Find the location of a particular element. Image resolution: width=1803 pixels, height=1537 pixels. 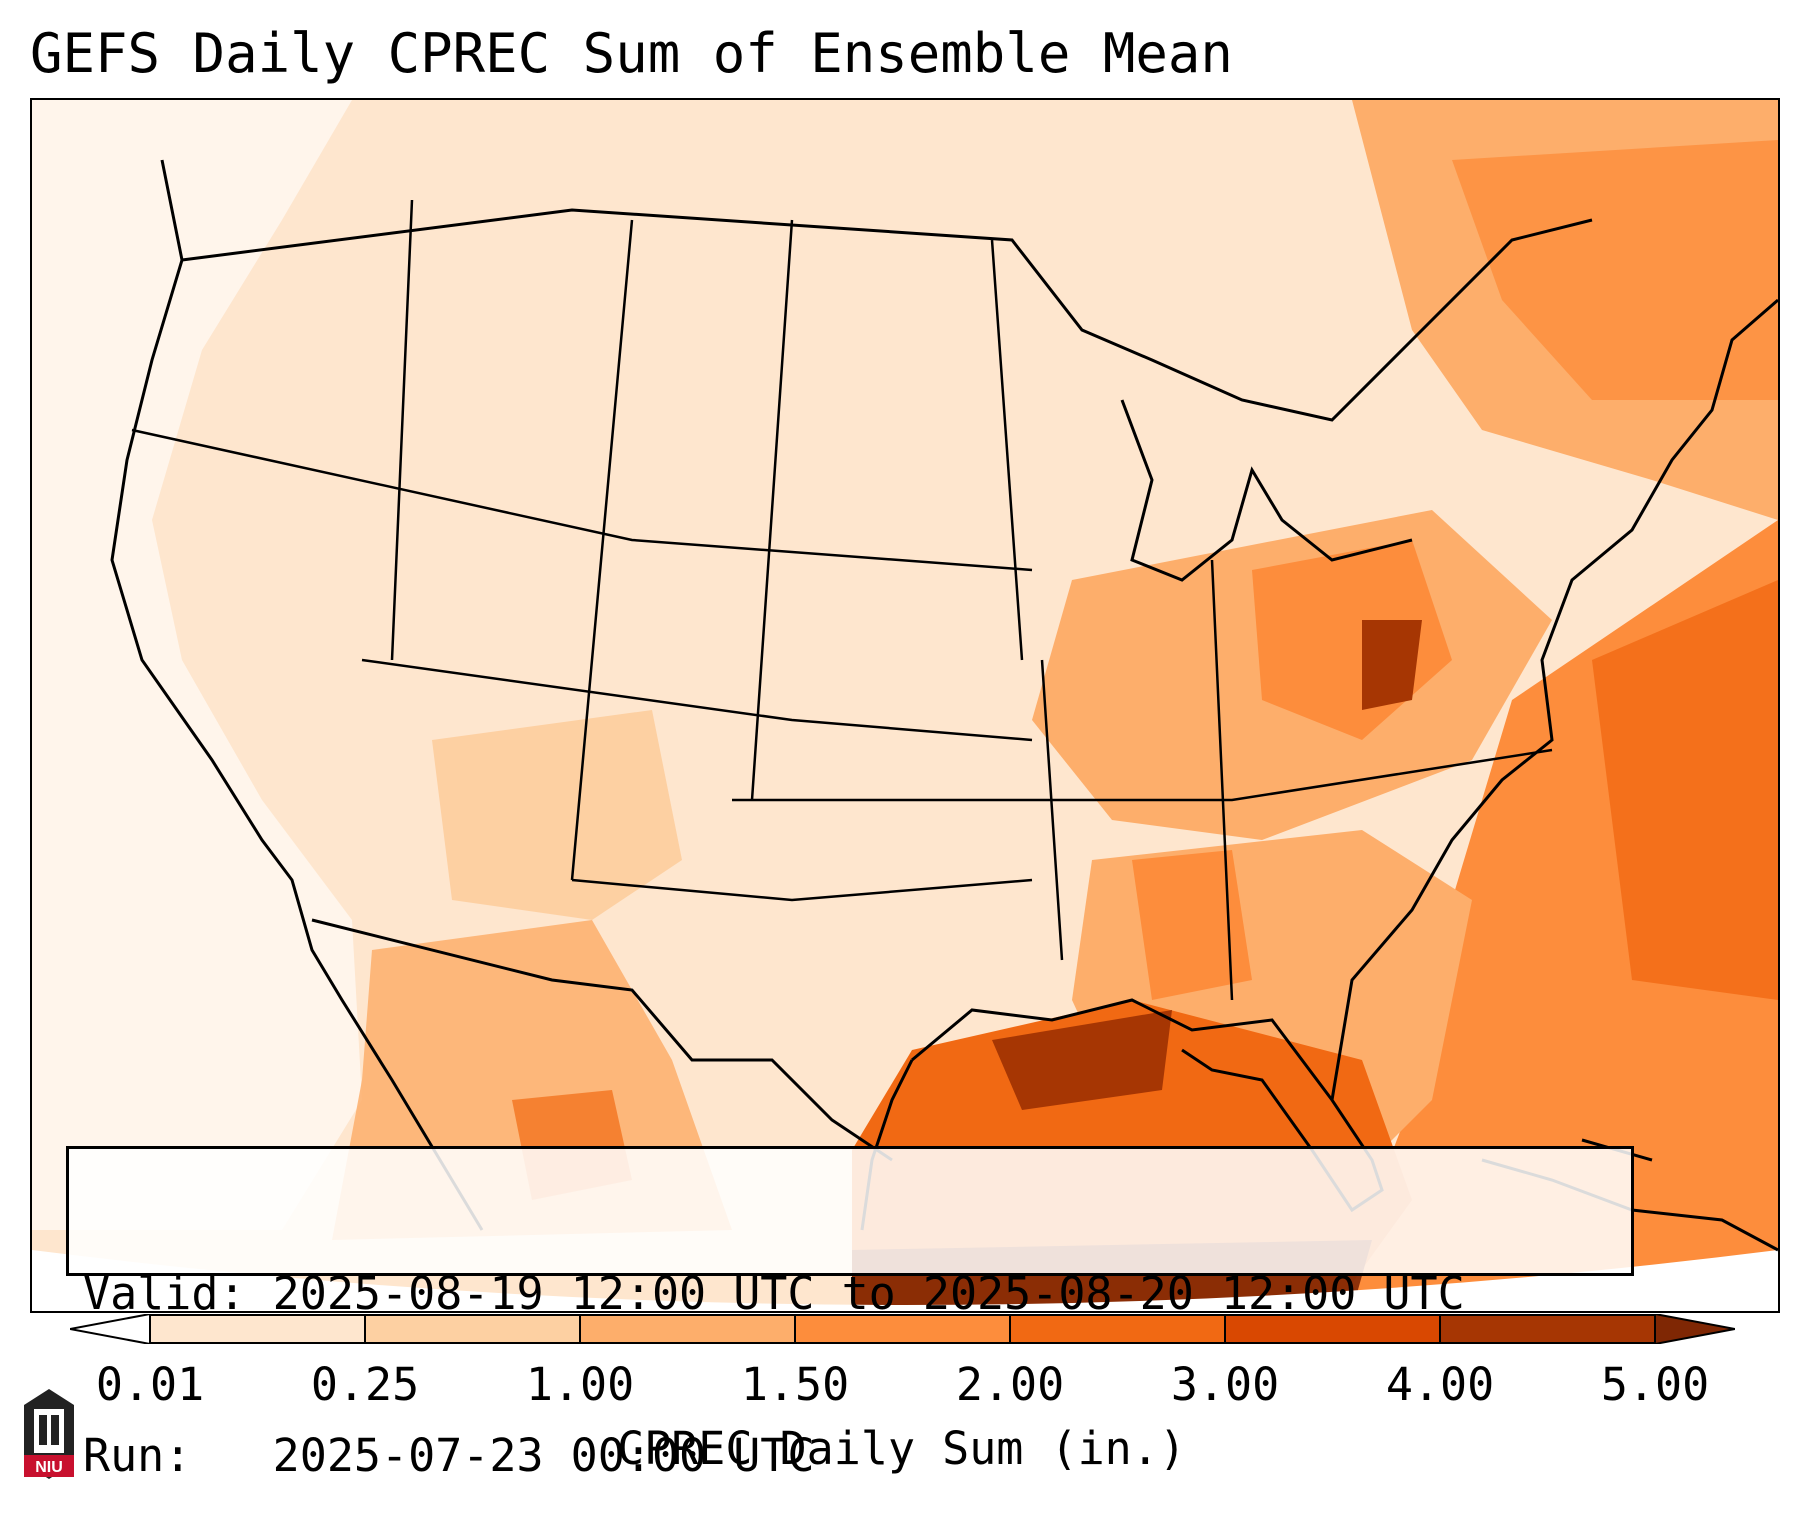

colorbar-under-extension is located at coordinates (110, 1329).